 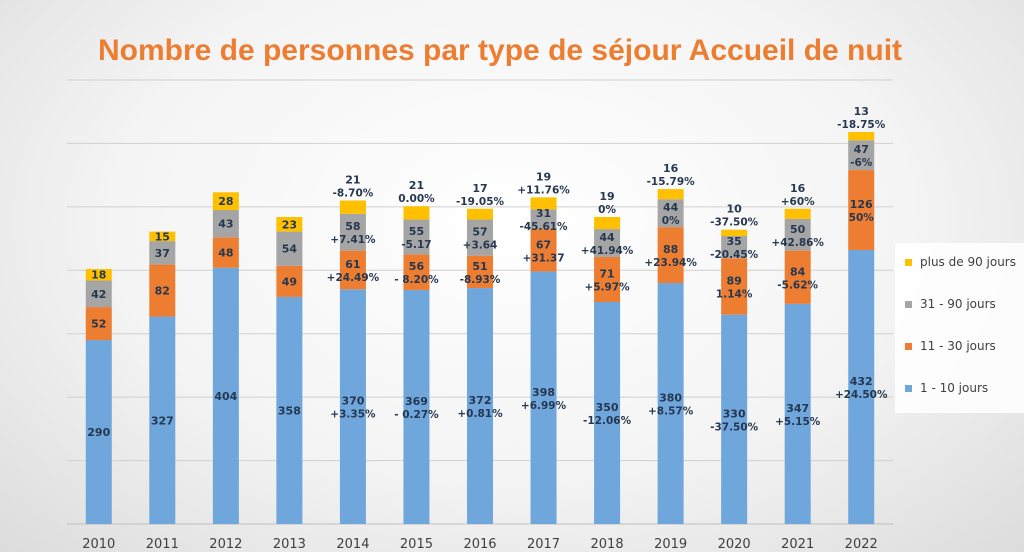 I want to click on data-label-value: 48, so click(x=225, y=253).